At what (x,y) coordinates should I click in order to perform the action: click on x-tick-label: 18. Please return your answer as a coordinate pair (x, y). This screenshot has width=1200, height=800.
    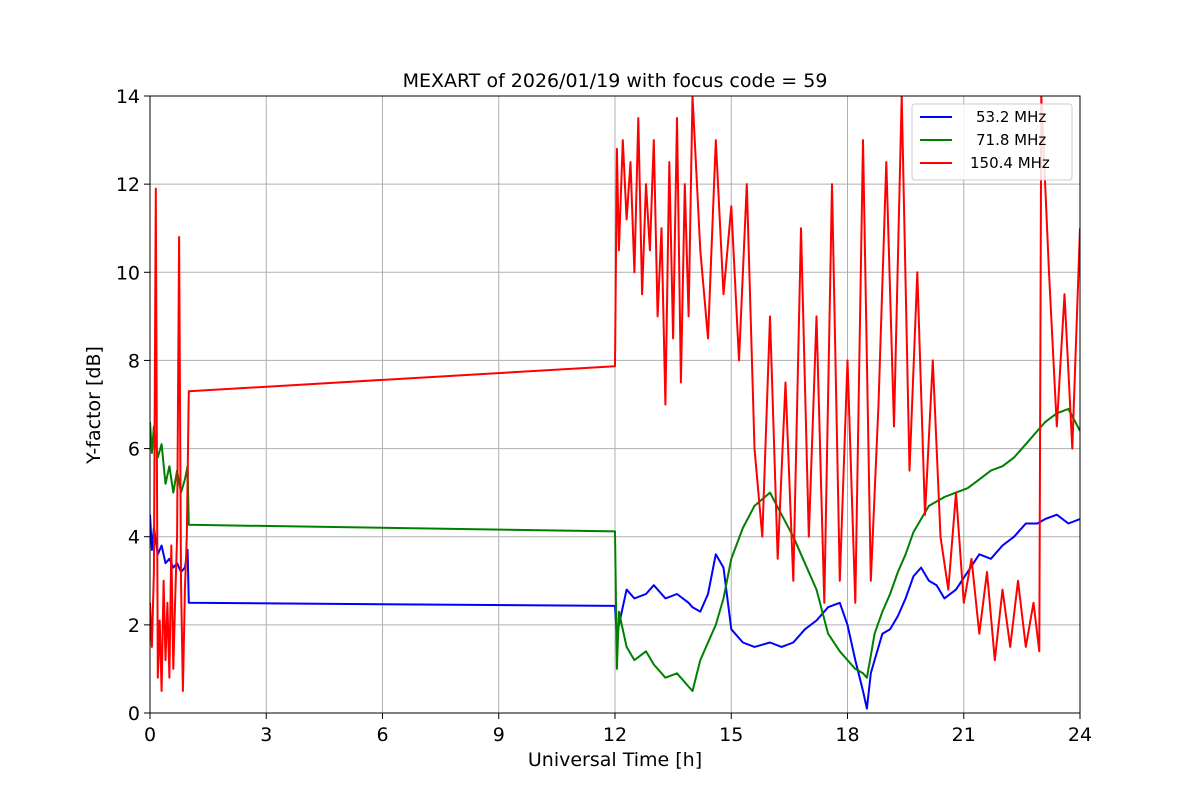
    Looking at the image, I should click on (847, 735).